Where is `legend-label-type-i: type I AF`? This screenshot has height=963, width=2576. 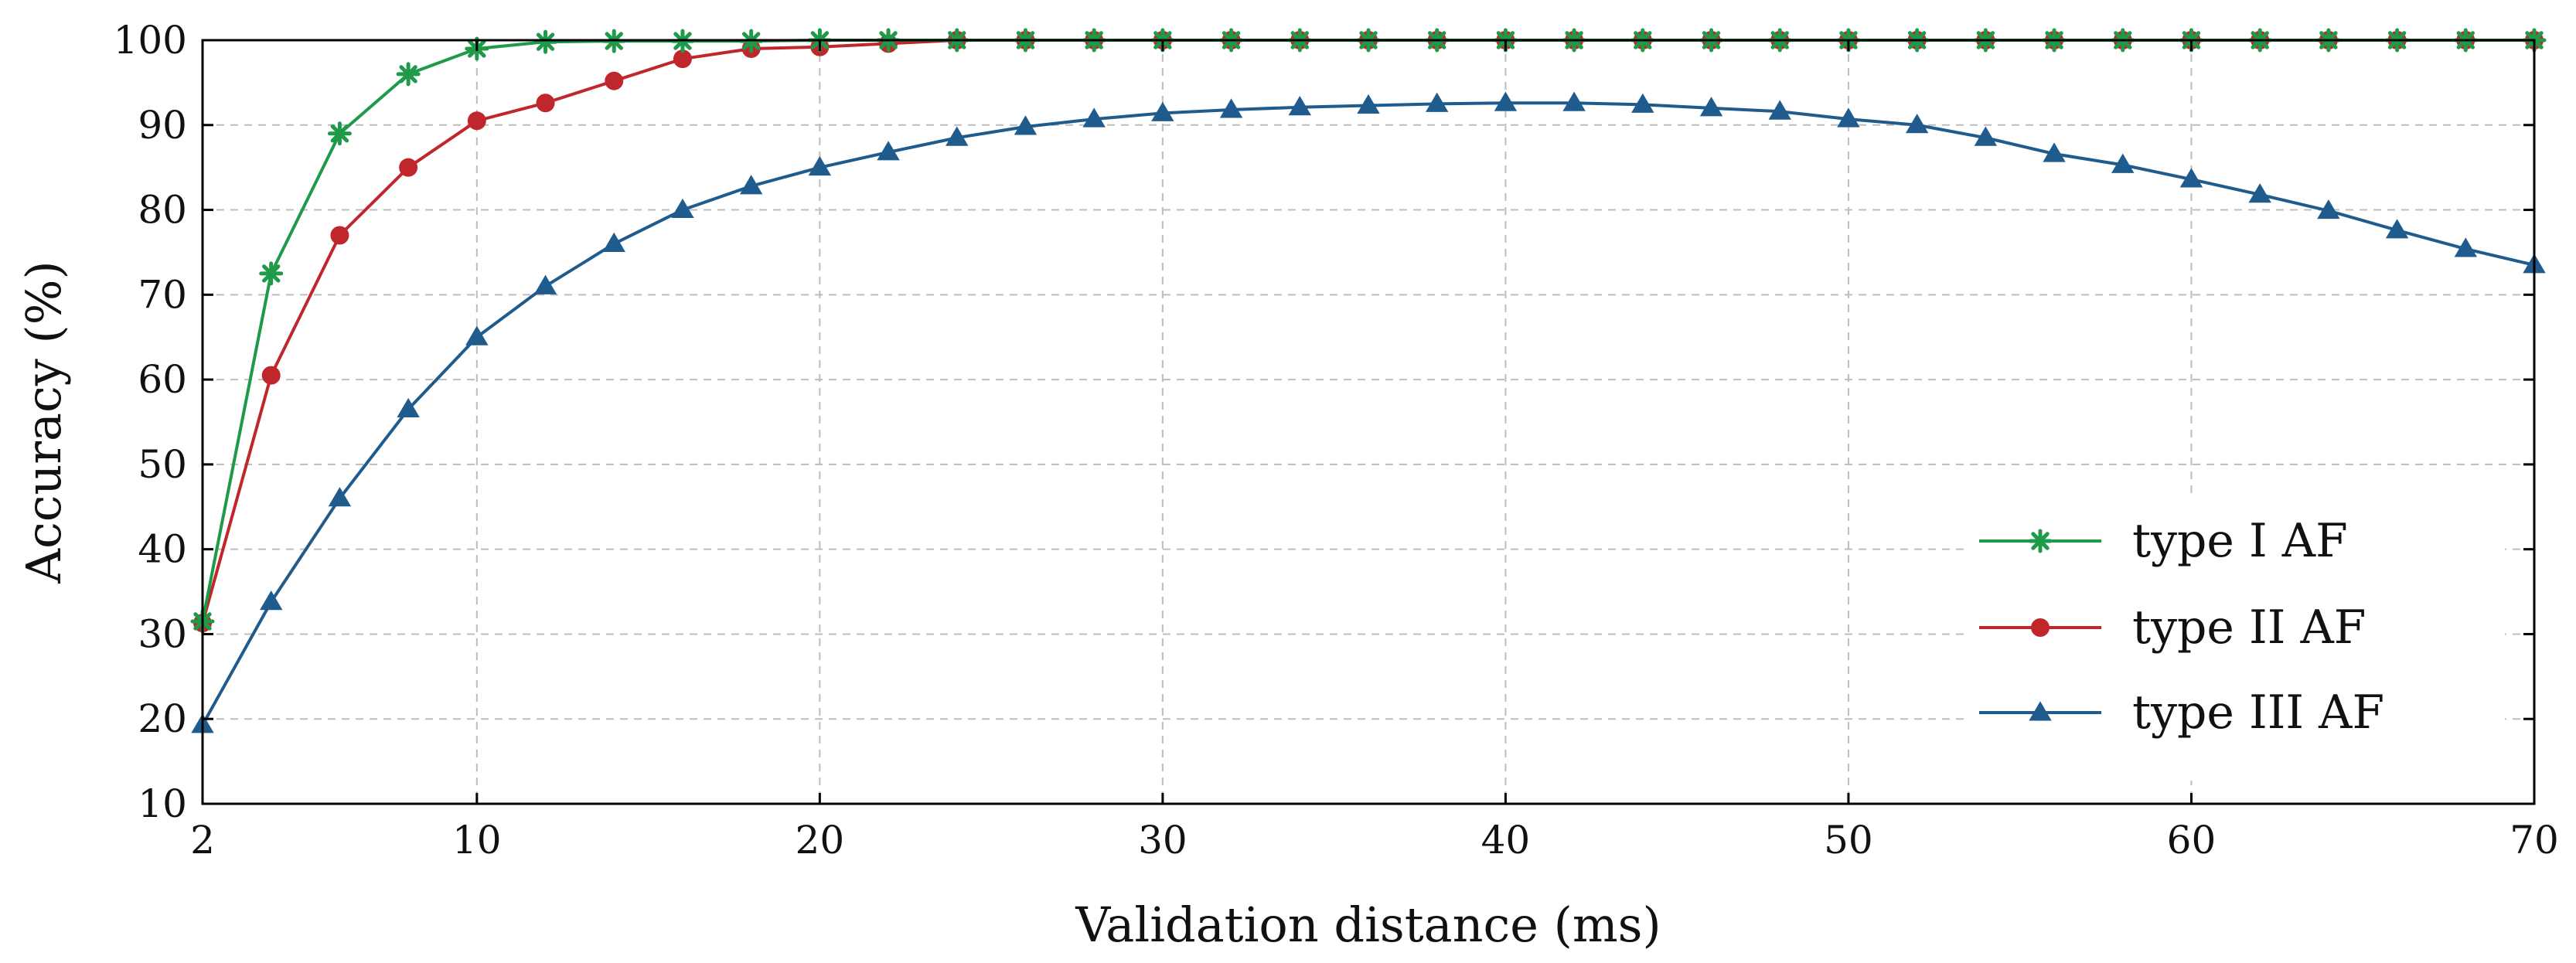 legend-label-type-i: type I AF is located at coordinates (2240, 541).